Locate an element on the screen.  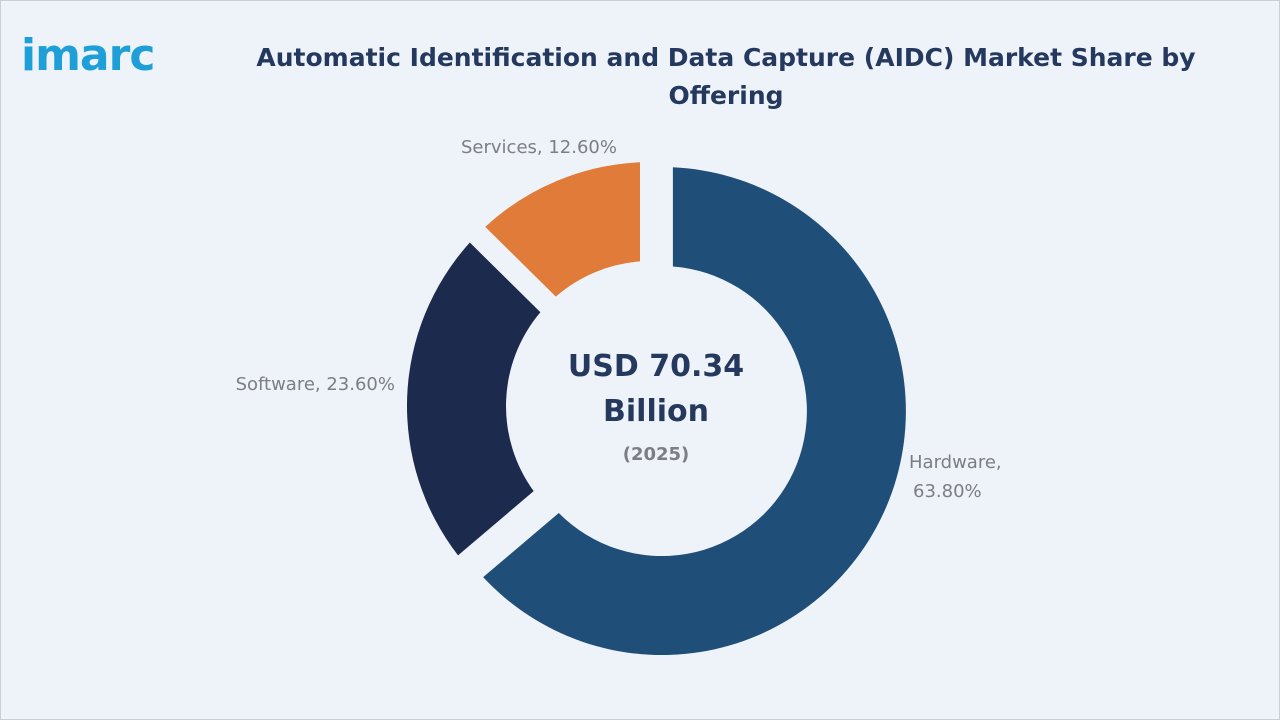
center-year: (2025) is located at coordinates (656, 454).